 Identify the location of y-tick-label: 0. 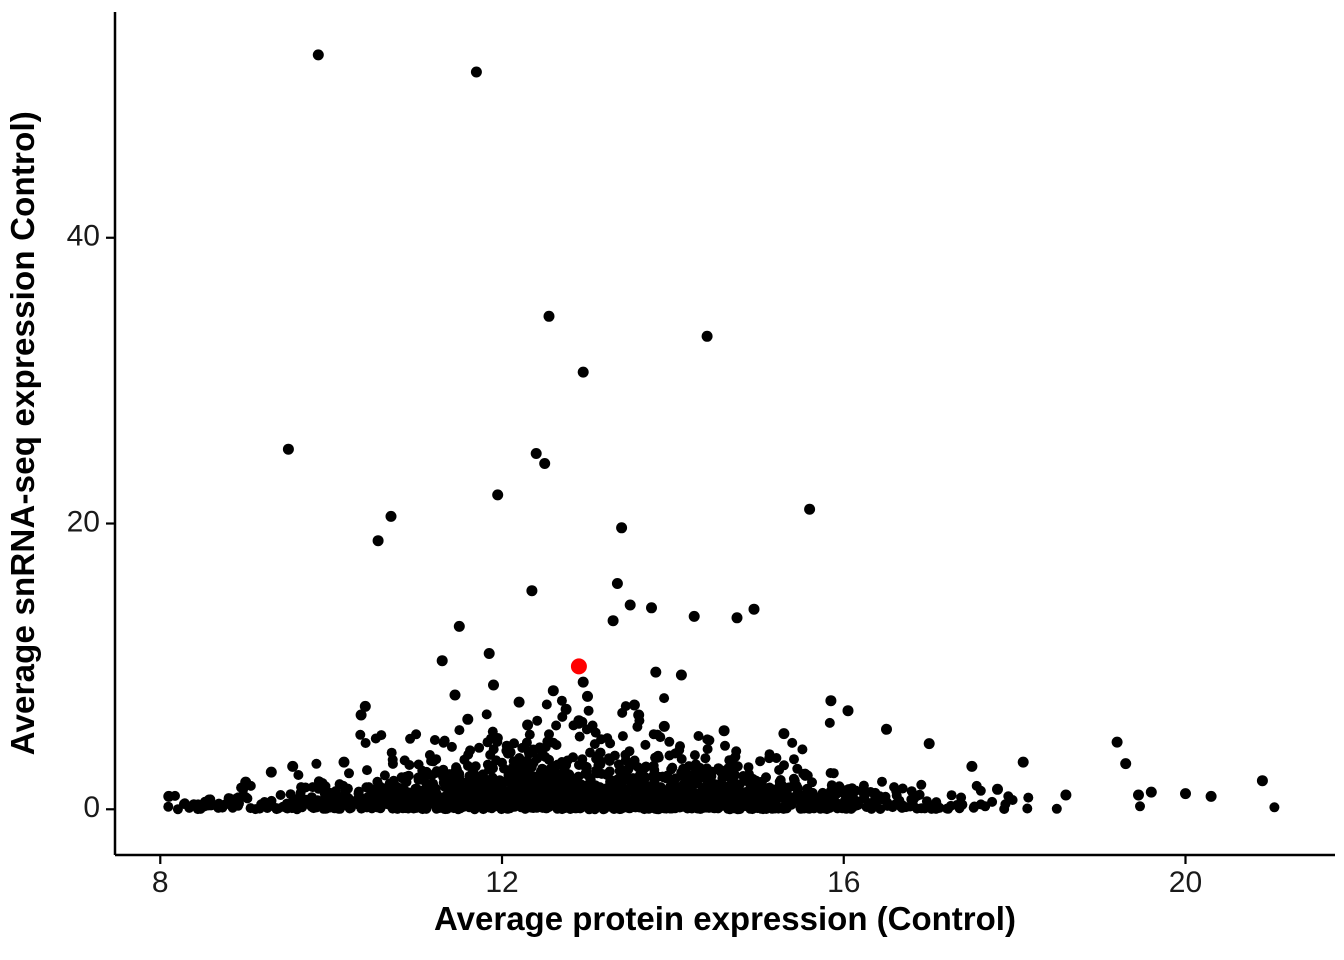
(91, 807).